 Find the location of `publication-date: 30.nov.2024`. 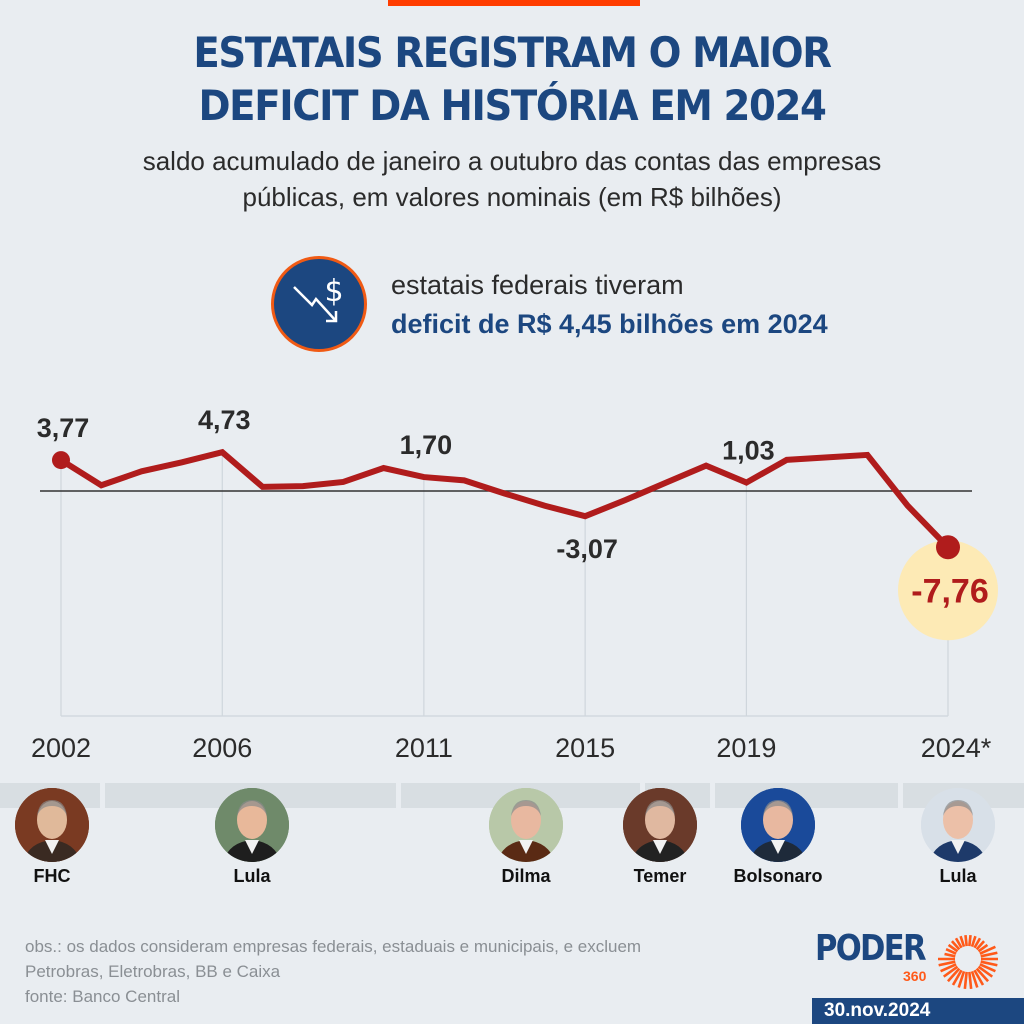

publication-date: 30.nov.2024 is located at coordinates (918, 1011).